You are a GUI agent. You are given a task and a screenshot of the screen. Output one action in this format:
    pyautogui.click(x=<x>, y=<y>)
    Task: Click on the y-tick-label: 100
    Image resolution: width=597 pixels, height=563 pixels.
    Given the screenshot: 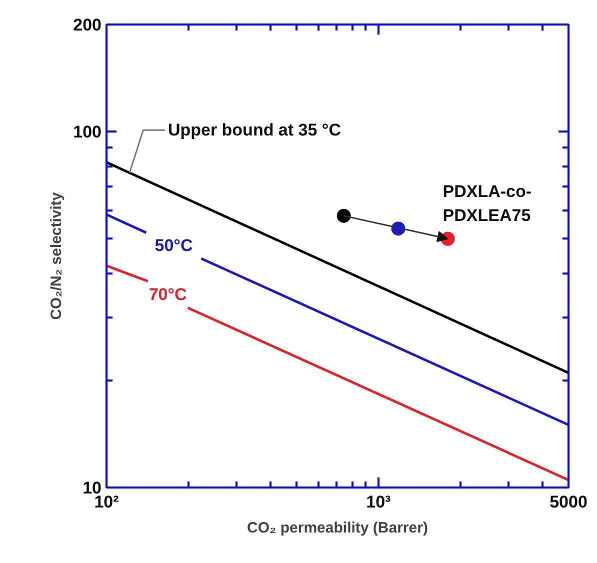 What is the action you would take?
    pyautogui.click(x=87, y=132)
    